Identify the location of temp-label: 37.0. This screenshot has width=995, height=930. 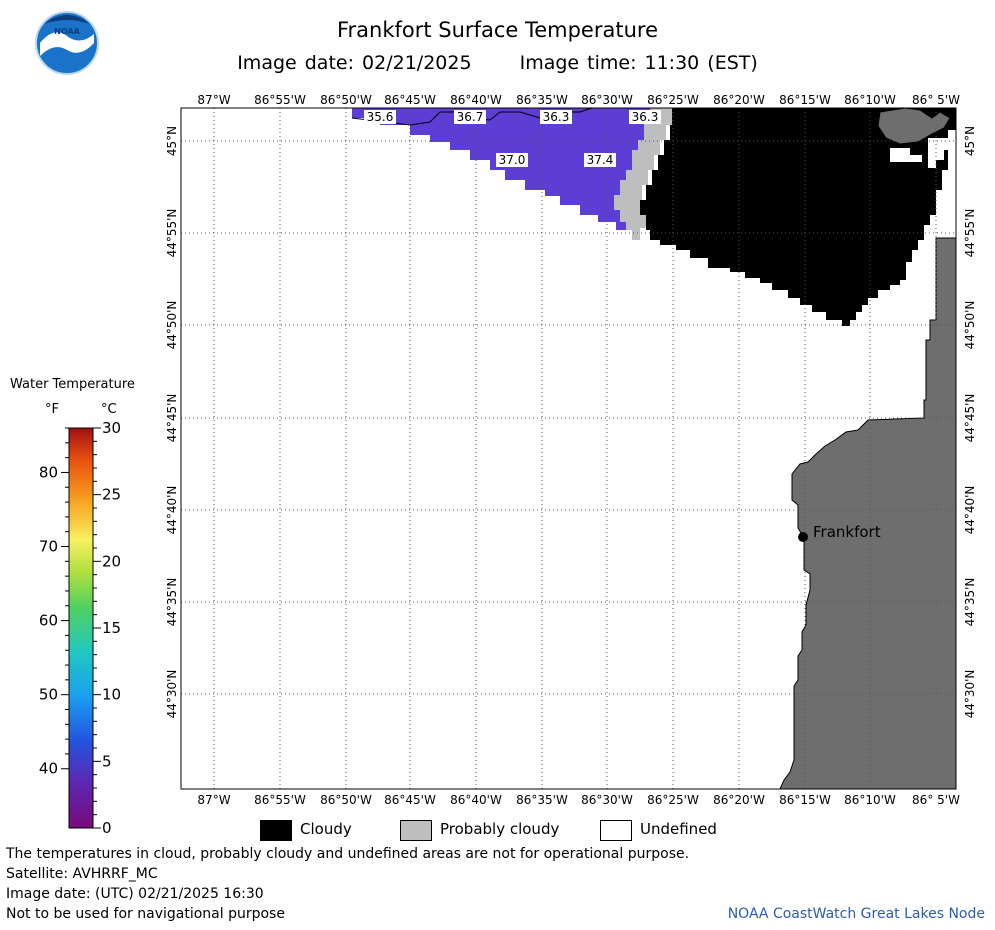
(512, 160).